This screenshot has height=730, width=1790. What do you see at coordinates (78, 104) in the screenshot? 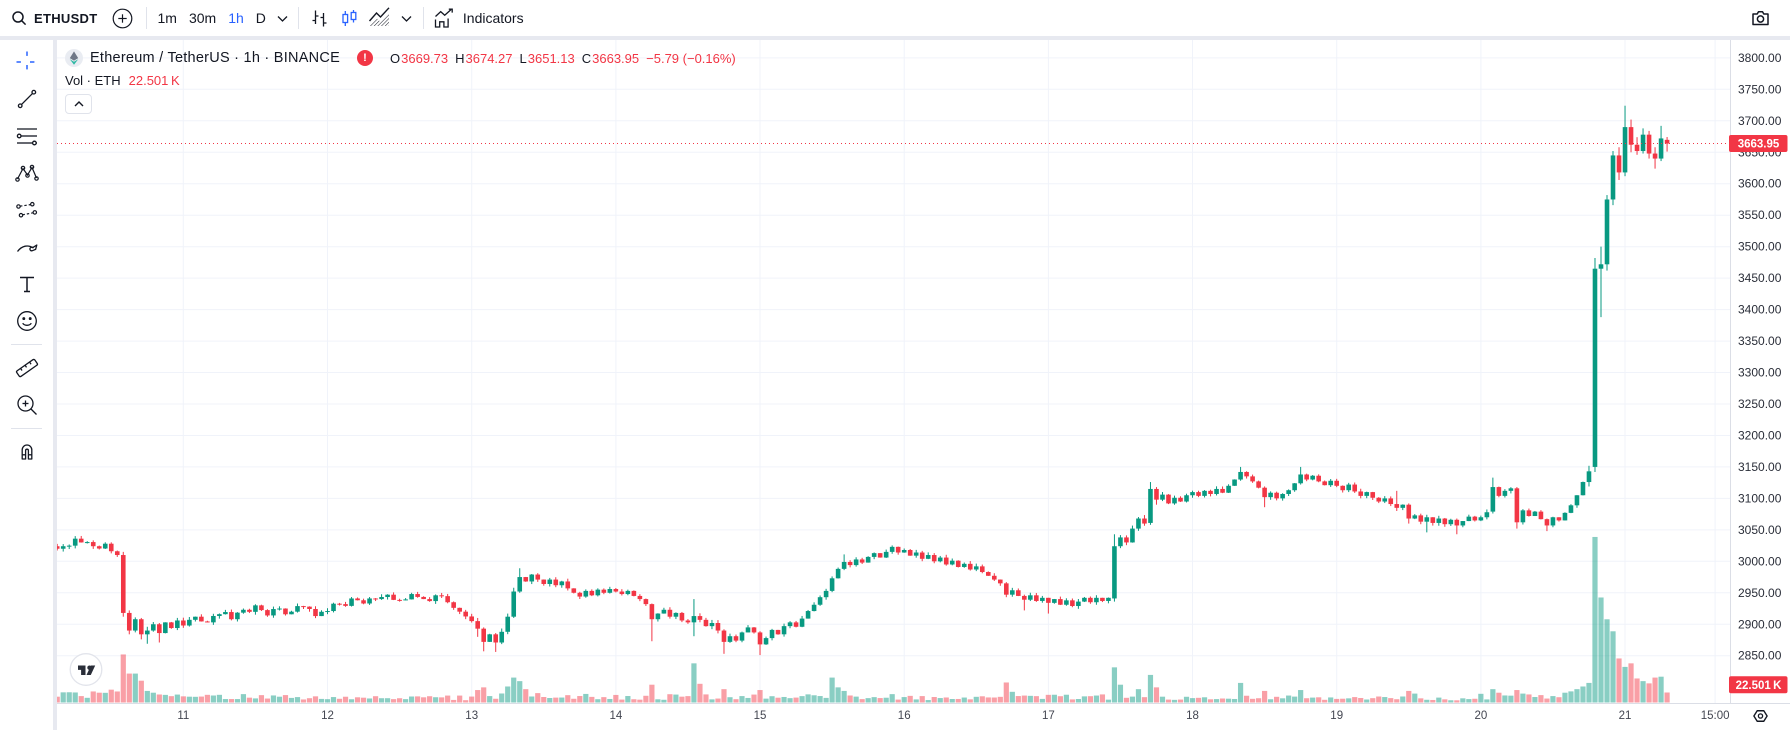
I see `legend-collapse-button` at bounding box center [78, 104].